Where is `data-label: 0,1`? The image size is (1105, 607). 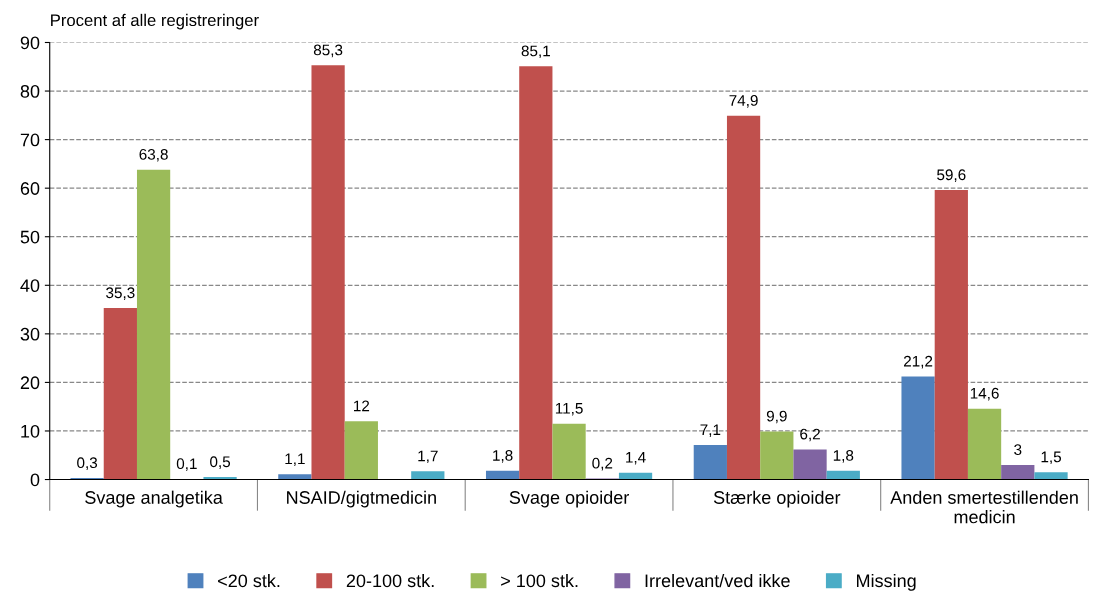
data-label: 0,1 is located at coordinates (186, 464).